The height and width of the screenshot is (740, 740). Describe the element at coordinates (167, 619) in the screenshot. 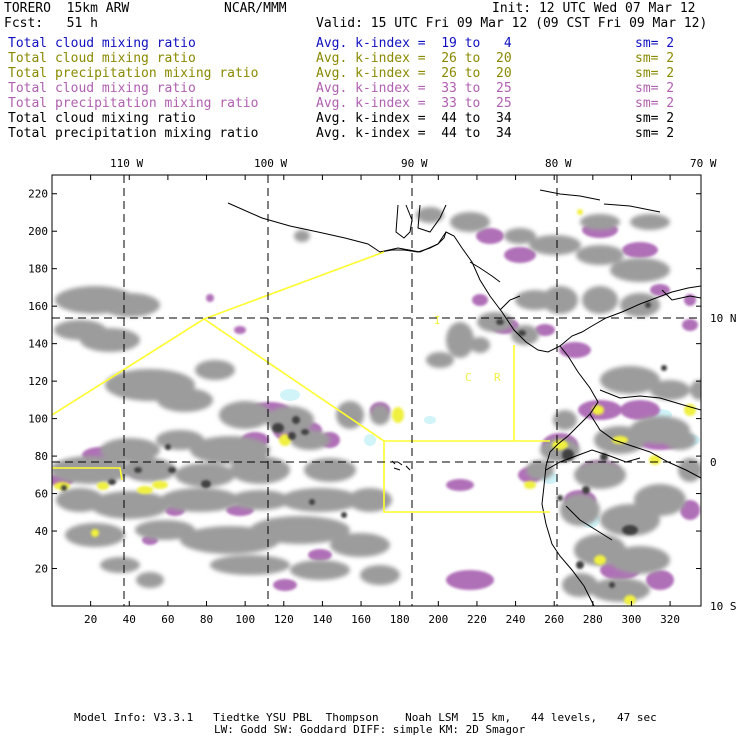

I see `x-tick-label: 60` at that location.